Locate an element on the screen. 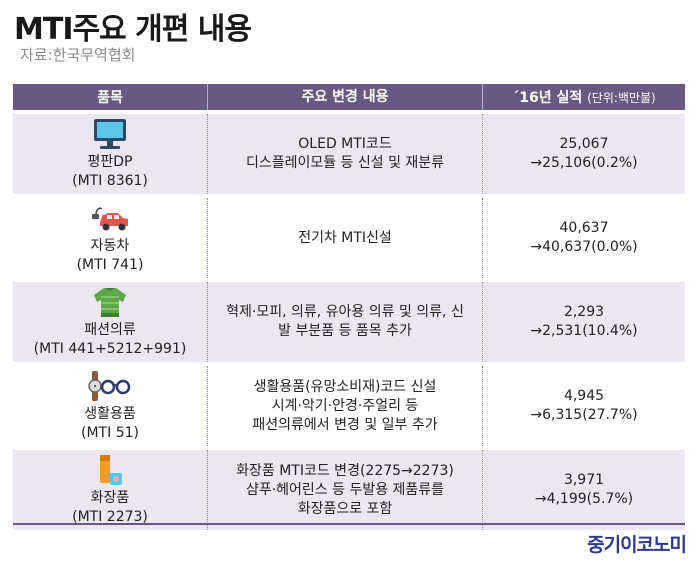 Image resolution: width=700 pixels, height=565 pixels. watch-glasses-icon is located at coordinates (109, 386).